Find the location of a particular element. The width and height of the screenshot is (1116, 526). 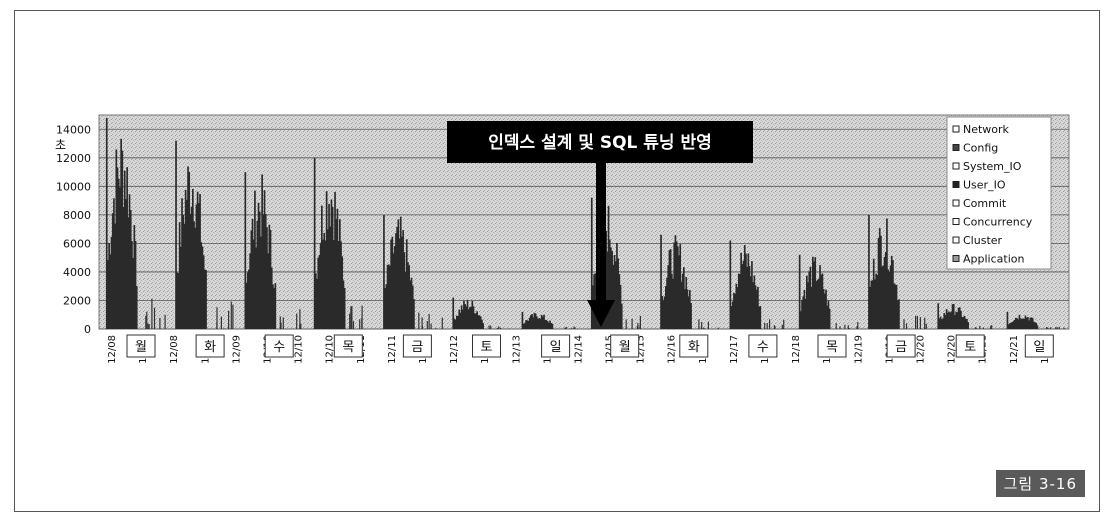

y-tick-label: 10000 is located at coordinates (73, 186).